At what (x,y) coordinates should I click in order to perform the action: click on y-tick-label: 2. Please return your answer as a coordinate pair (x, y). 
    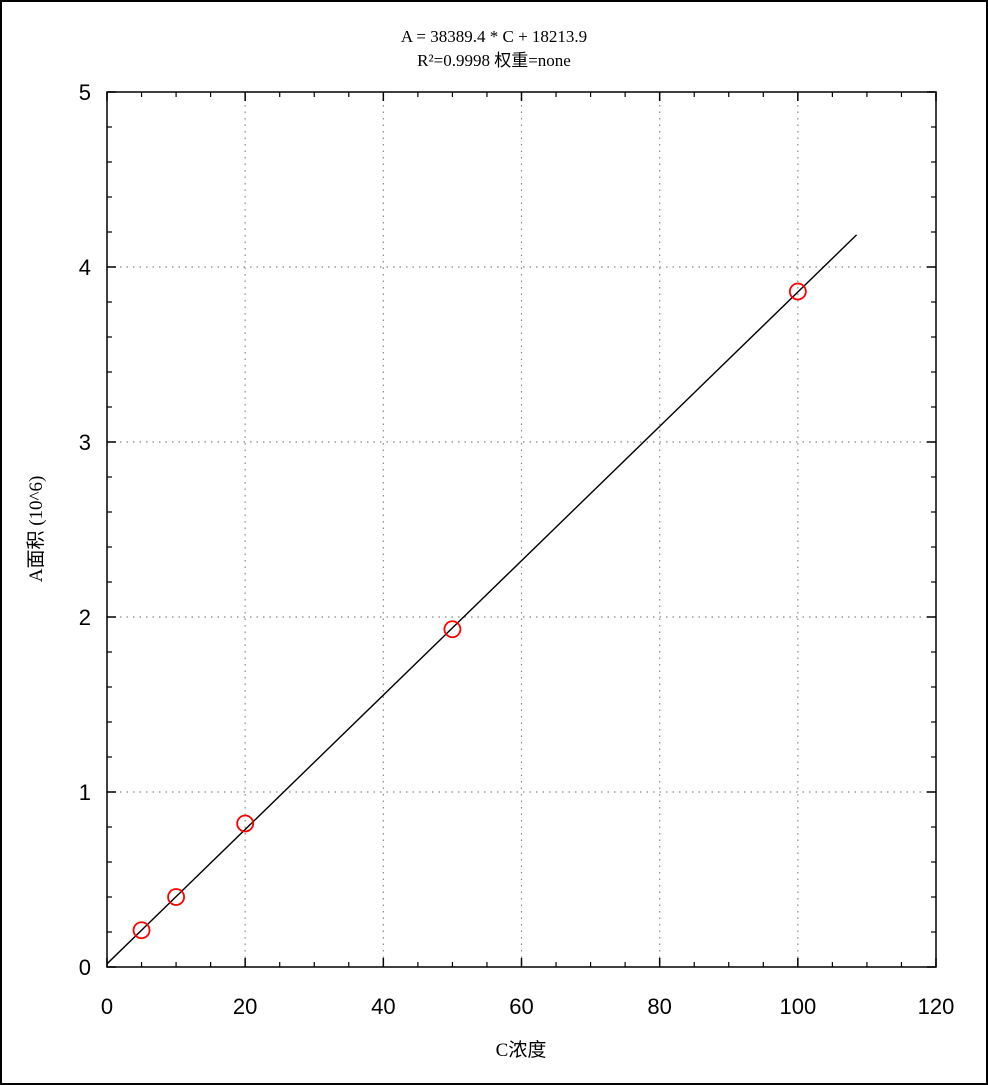
    Looking at the image, I should click on (85, 617).